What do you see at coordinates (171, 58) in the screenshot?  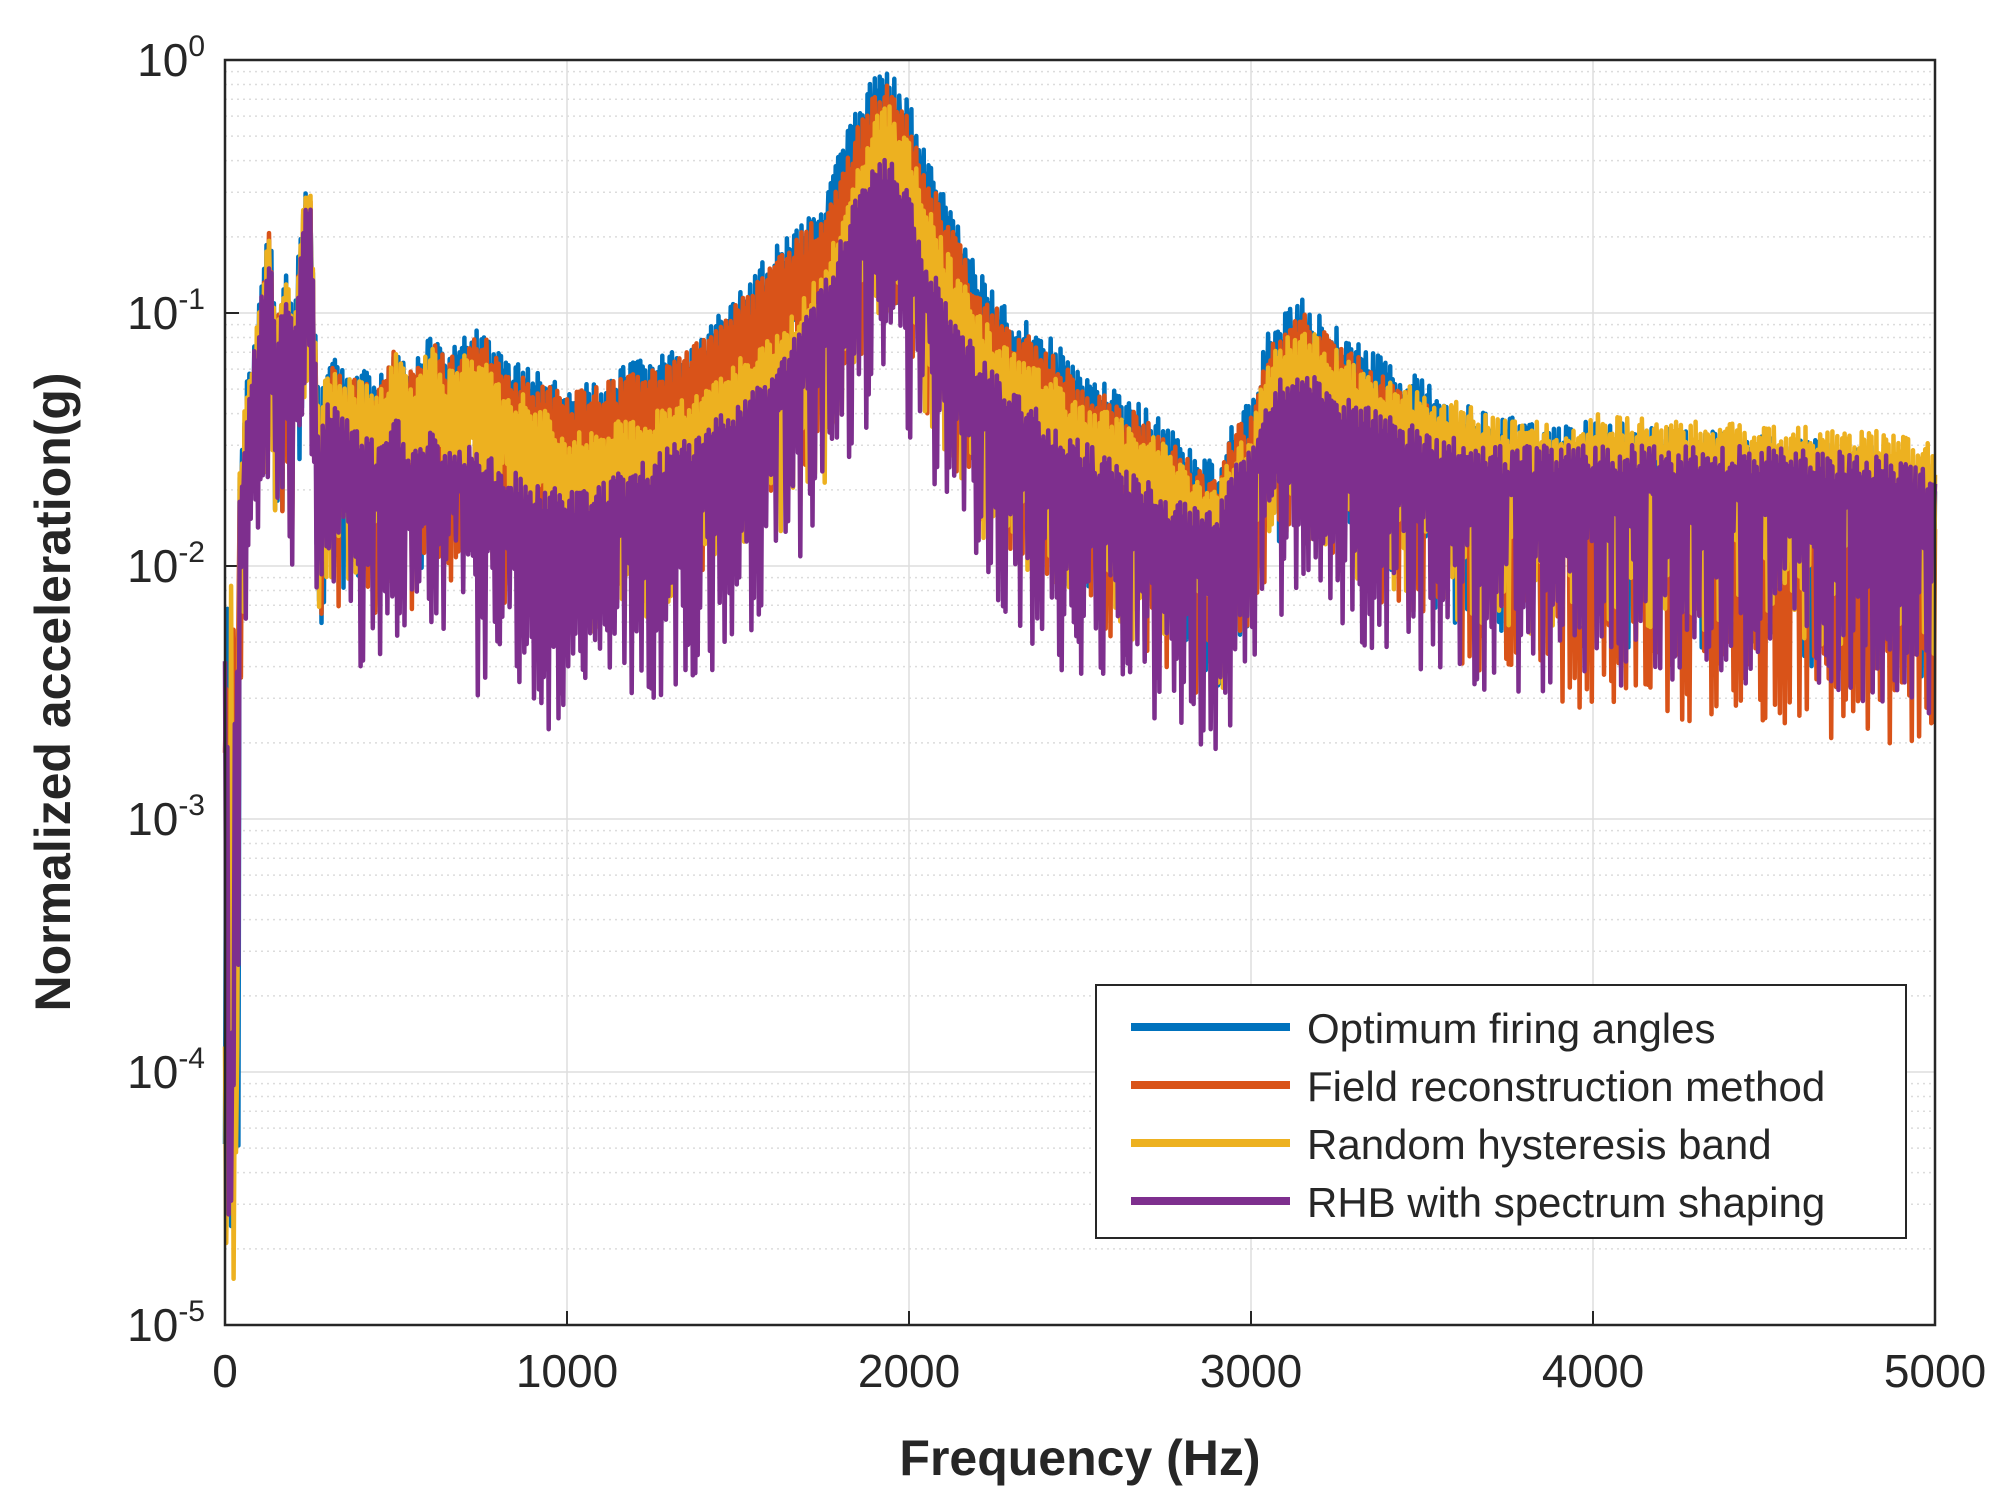 I see `y-tick-label: 10⁰` at bounding box center [171, 58].